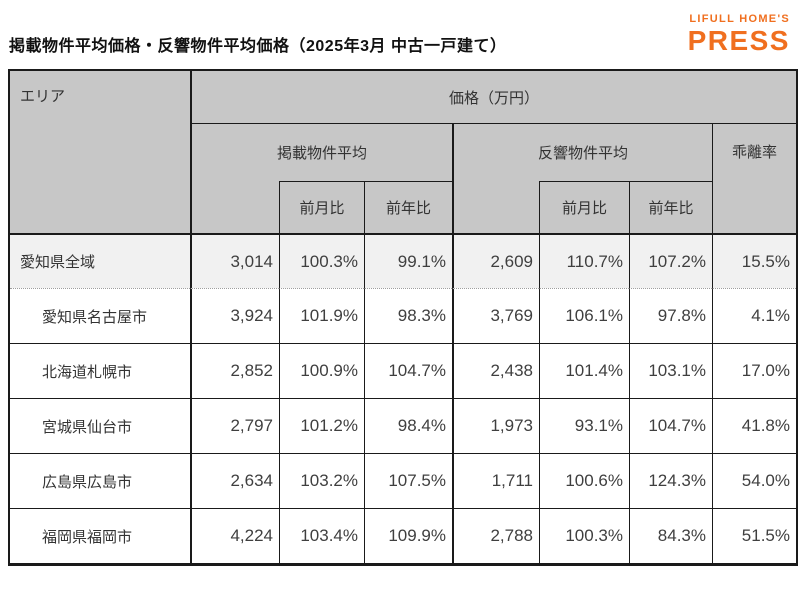 This screenshot has width=800, height=600. Describe the element at coordinates (754, 260) in the screenshot. I see `row-deviation-rate: 15.5%` at that location.